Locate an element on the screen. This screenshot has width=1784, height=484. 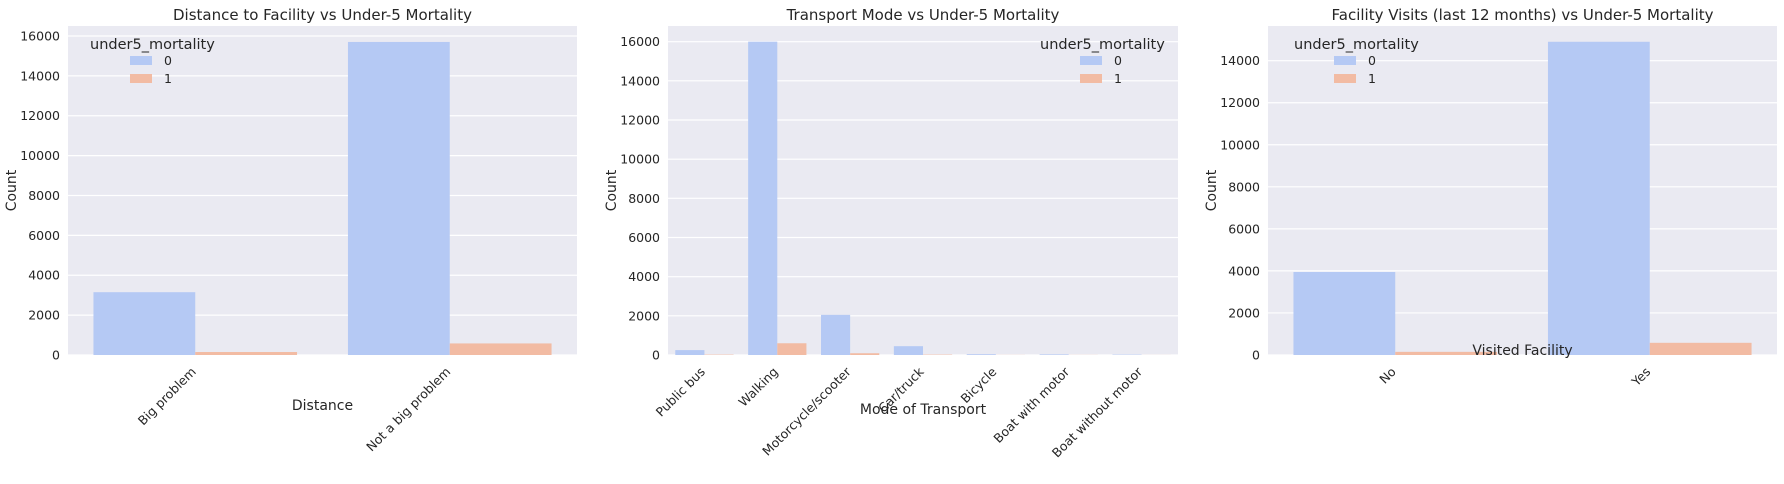
x-tick-label: No is located at coordinates (1387, 375).